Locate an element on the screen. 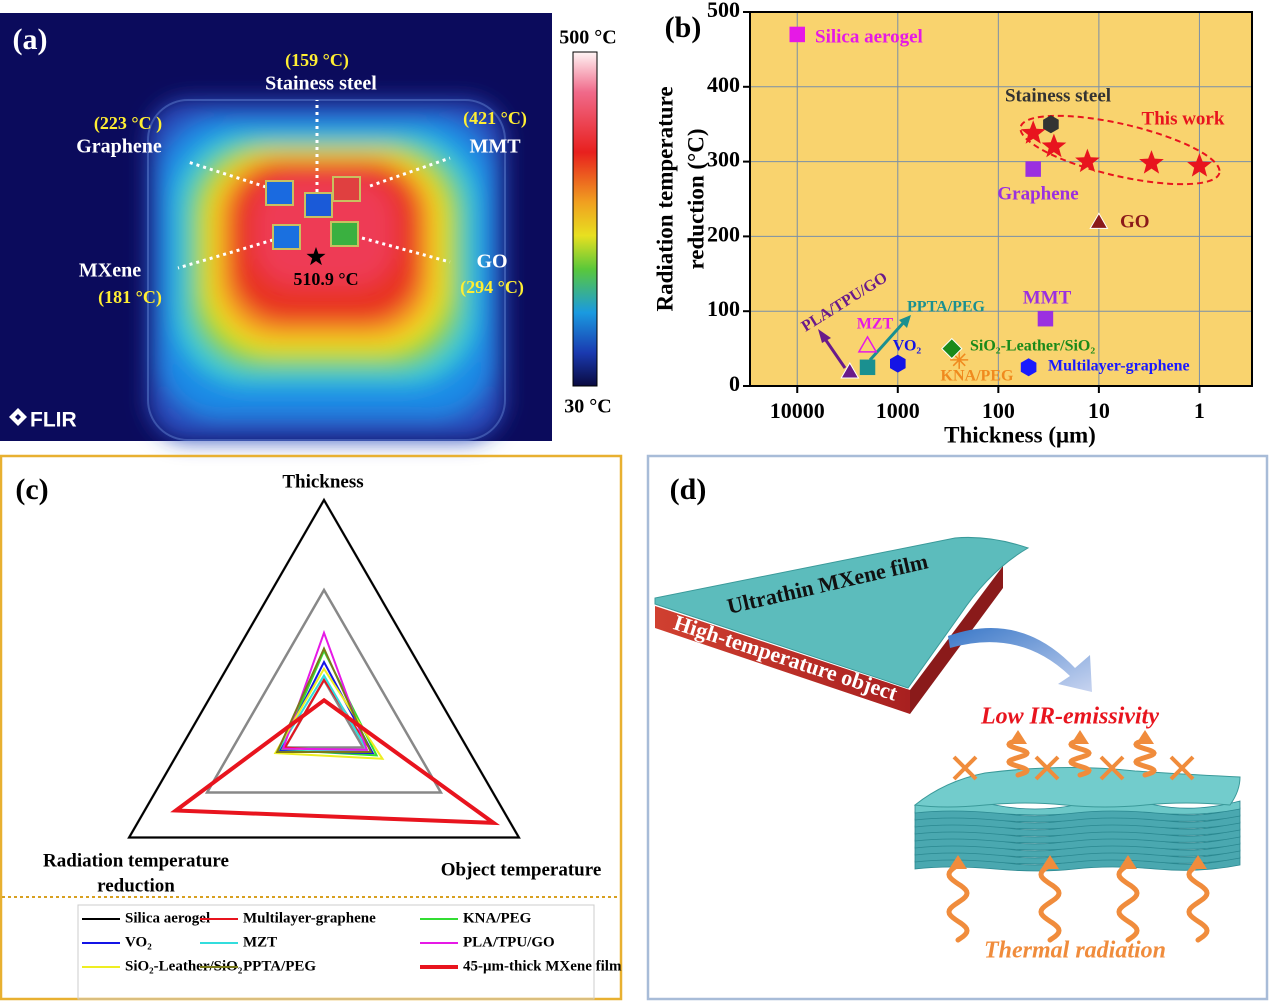  legend-label: MZT is located at coordinates (260, 942).